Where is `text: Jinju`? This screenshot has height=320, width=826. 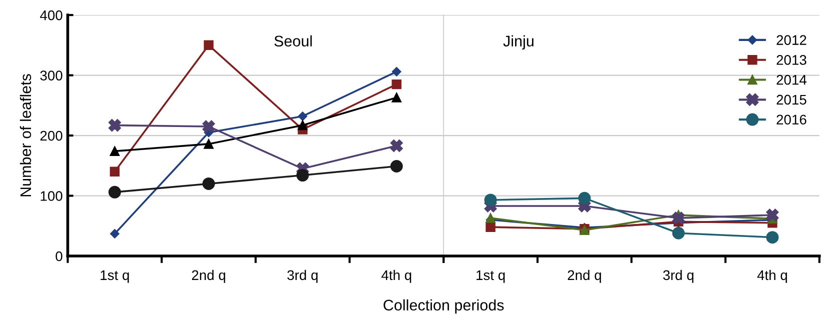
text: Jinju is located at coordinates (518, 42).